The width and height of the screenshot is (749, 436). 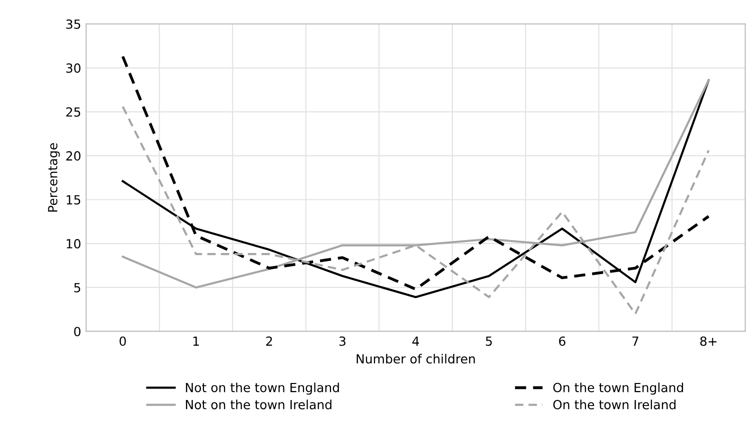 I want to click on y-tick-label: 15, so click(x=73, y=200).